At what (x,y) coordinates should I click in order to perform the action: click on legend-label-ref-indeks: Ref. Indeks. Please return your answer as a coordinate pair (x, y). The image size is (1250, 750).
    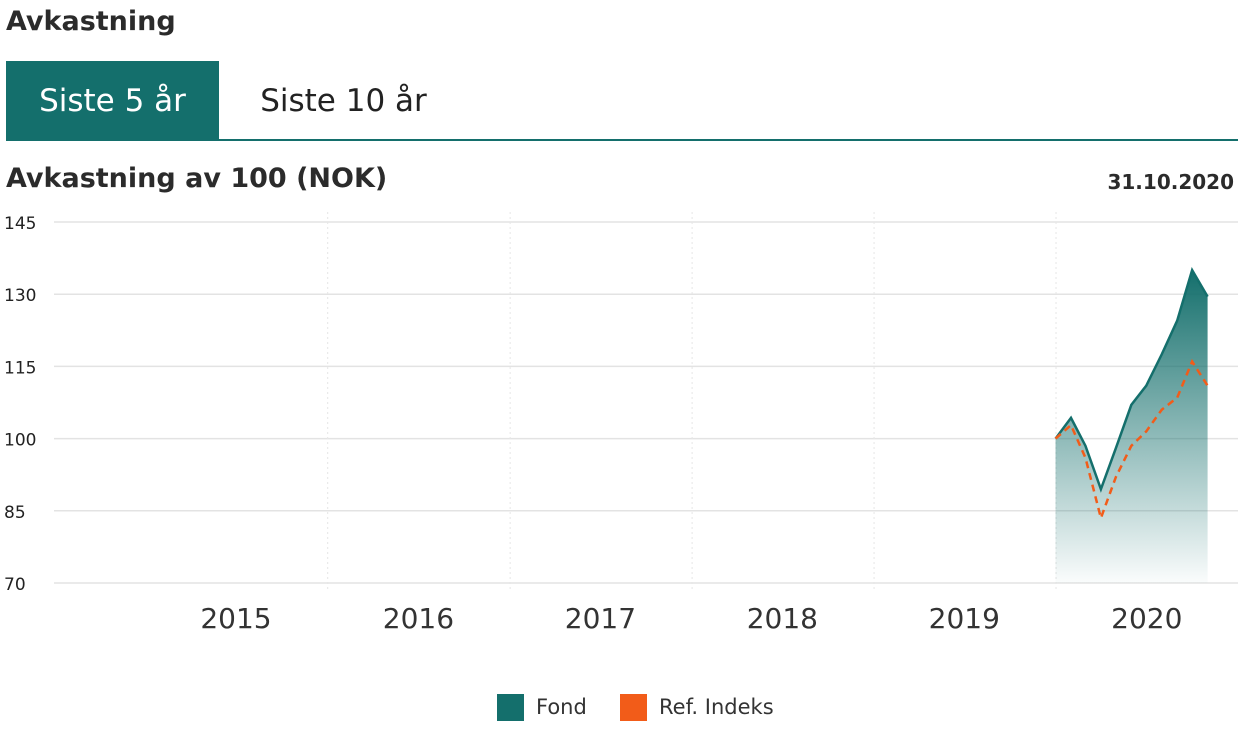
    Looking at the image, I should click on (716, 707).